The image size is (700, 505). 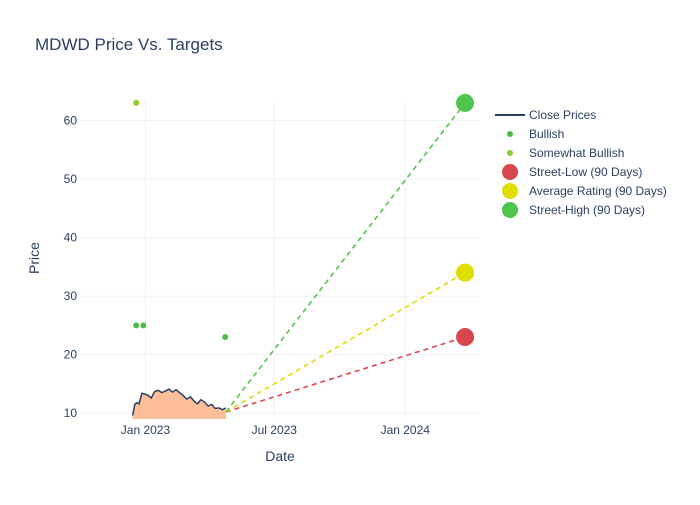 What do you see at coordinates (146, 430) in the screenshot?
I see `x-tick-label: Jan 2023` at bounding box center [146, 430].